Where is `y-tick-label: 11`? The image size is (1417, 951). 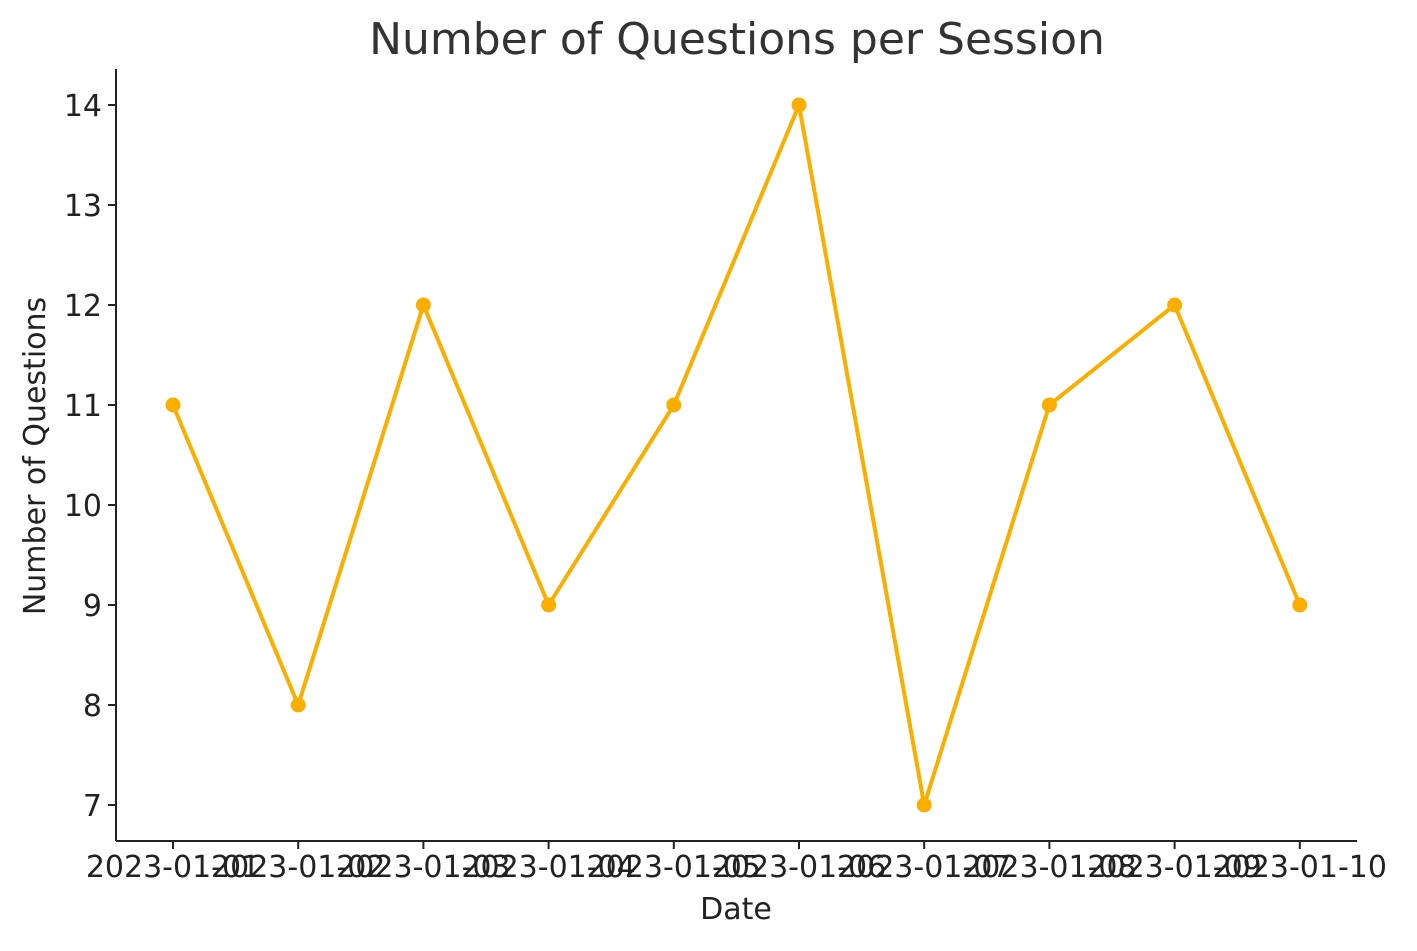
y-tick-label: 11 is located at coordinates (83, 406).